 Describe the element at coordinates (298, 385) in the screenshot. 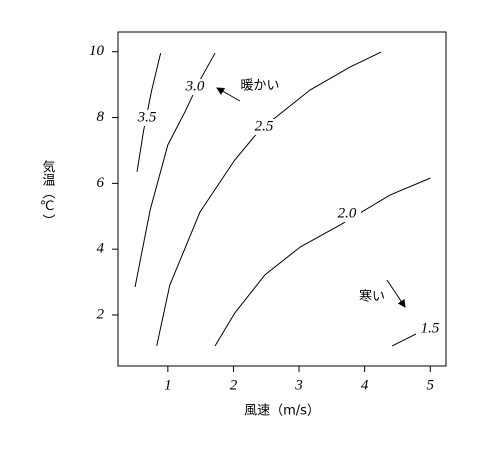

I see `x-tick-label: 3` at that location.